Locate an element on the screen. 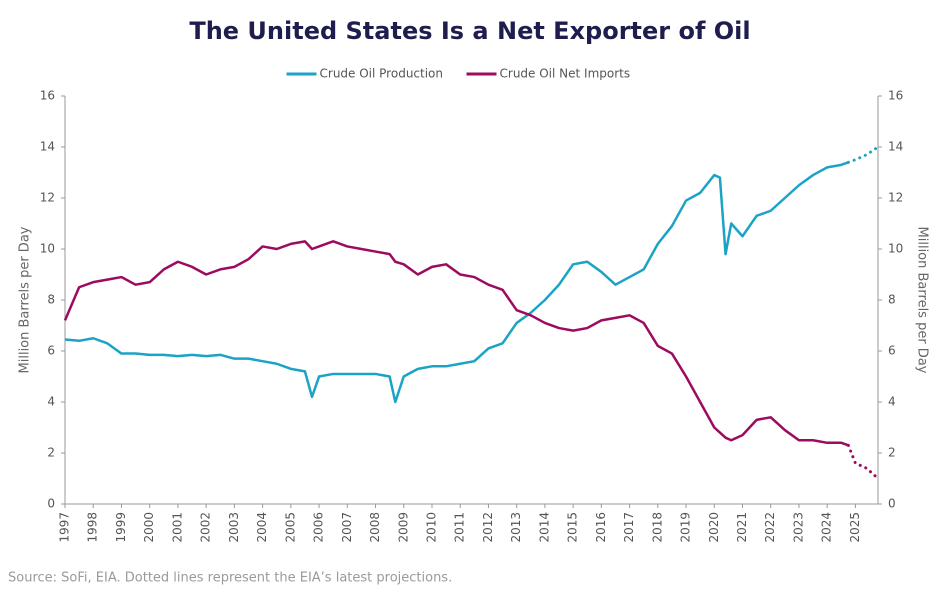 The height and width of the screenshot is (589, 940). y-tick-label: 0 is located at coordinates (51, 504).